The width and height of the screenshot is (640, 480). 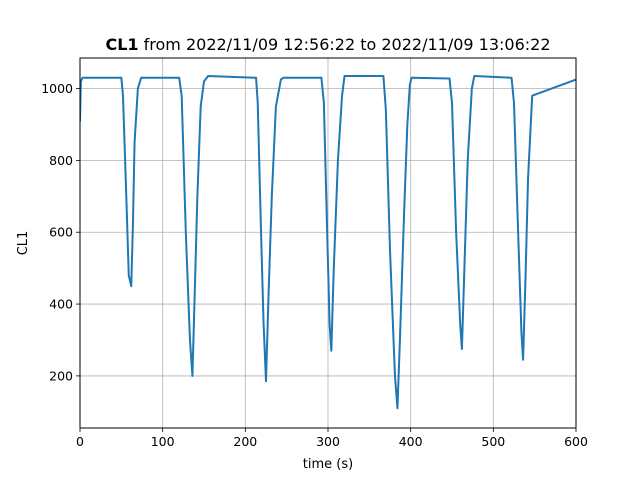 I want to click on x-tick-label: 300, so click(x=328, y=441).